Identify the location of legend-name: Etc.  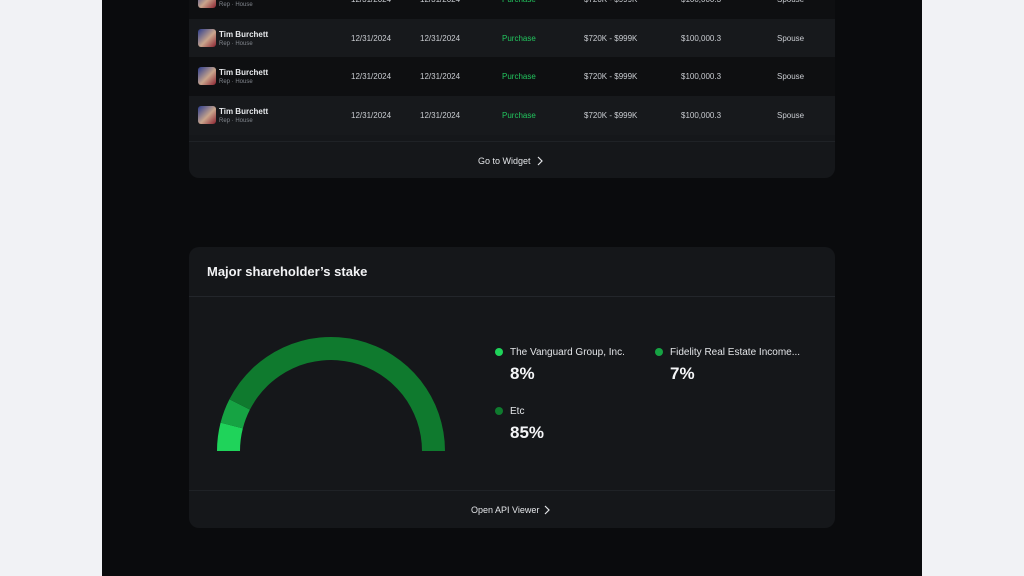
(517, 411).